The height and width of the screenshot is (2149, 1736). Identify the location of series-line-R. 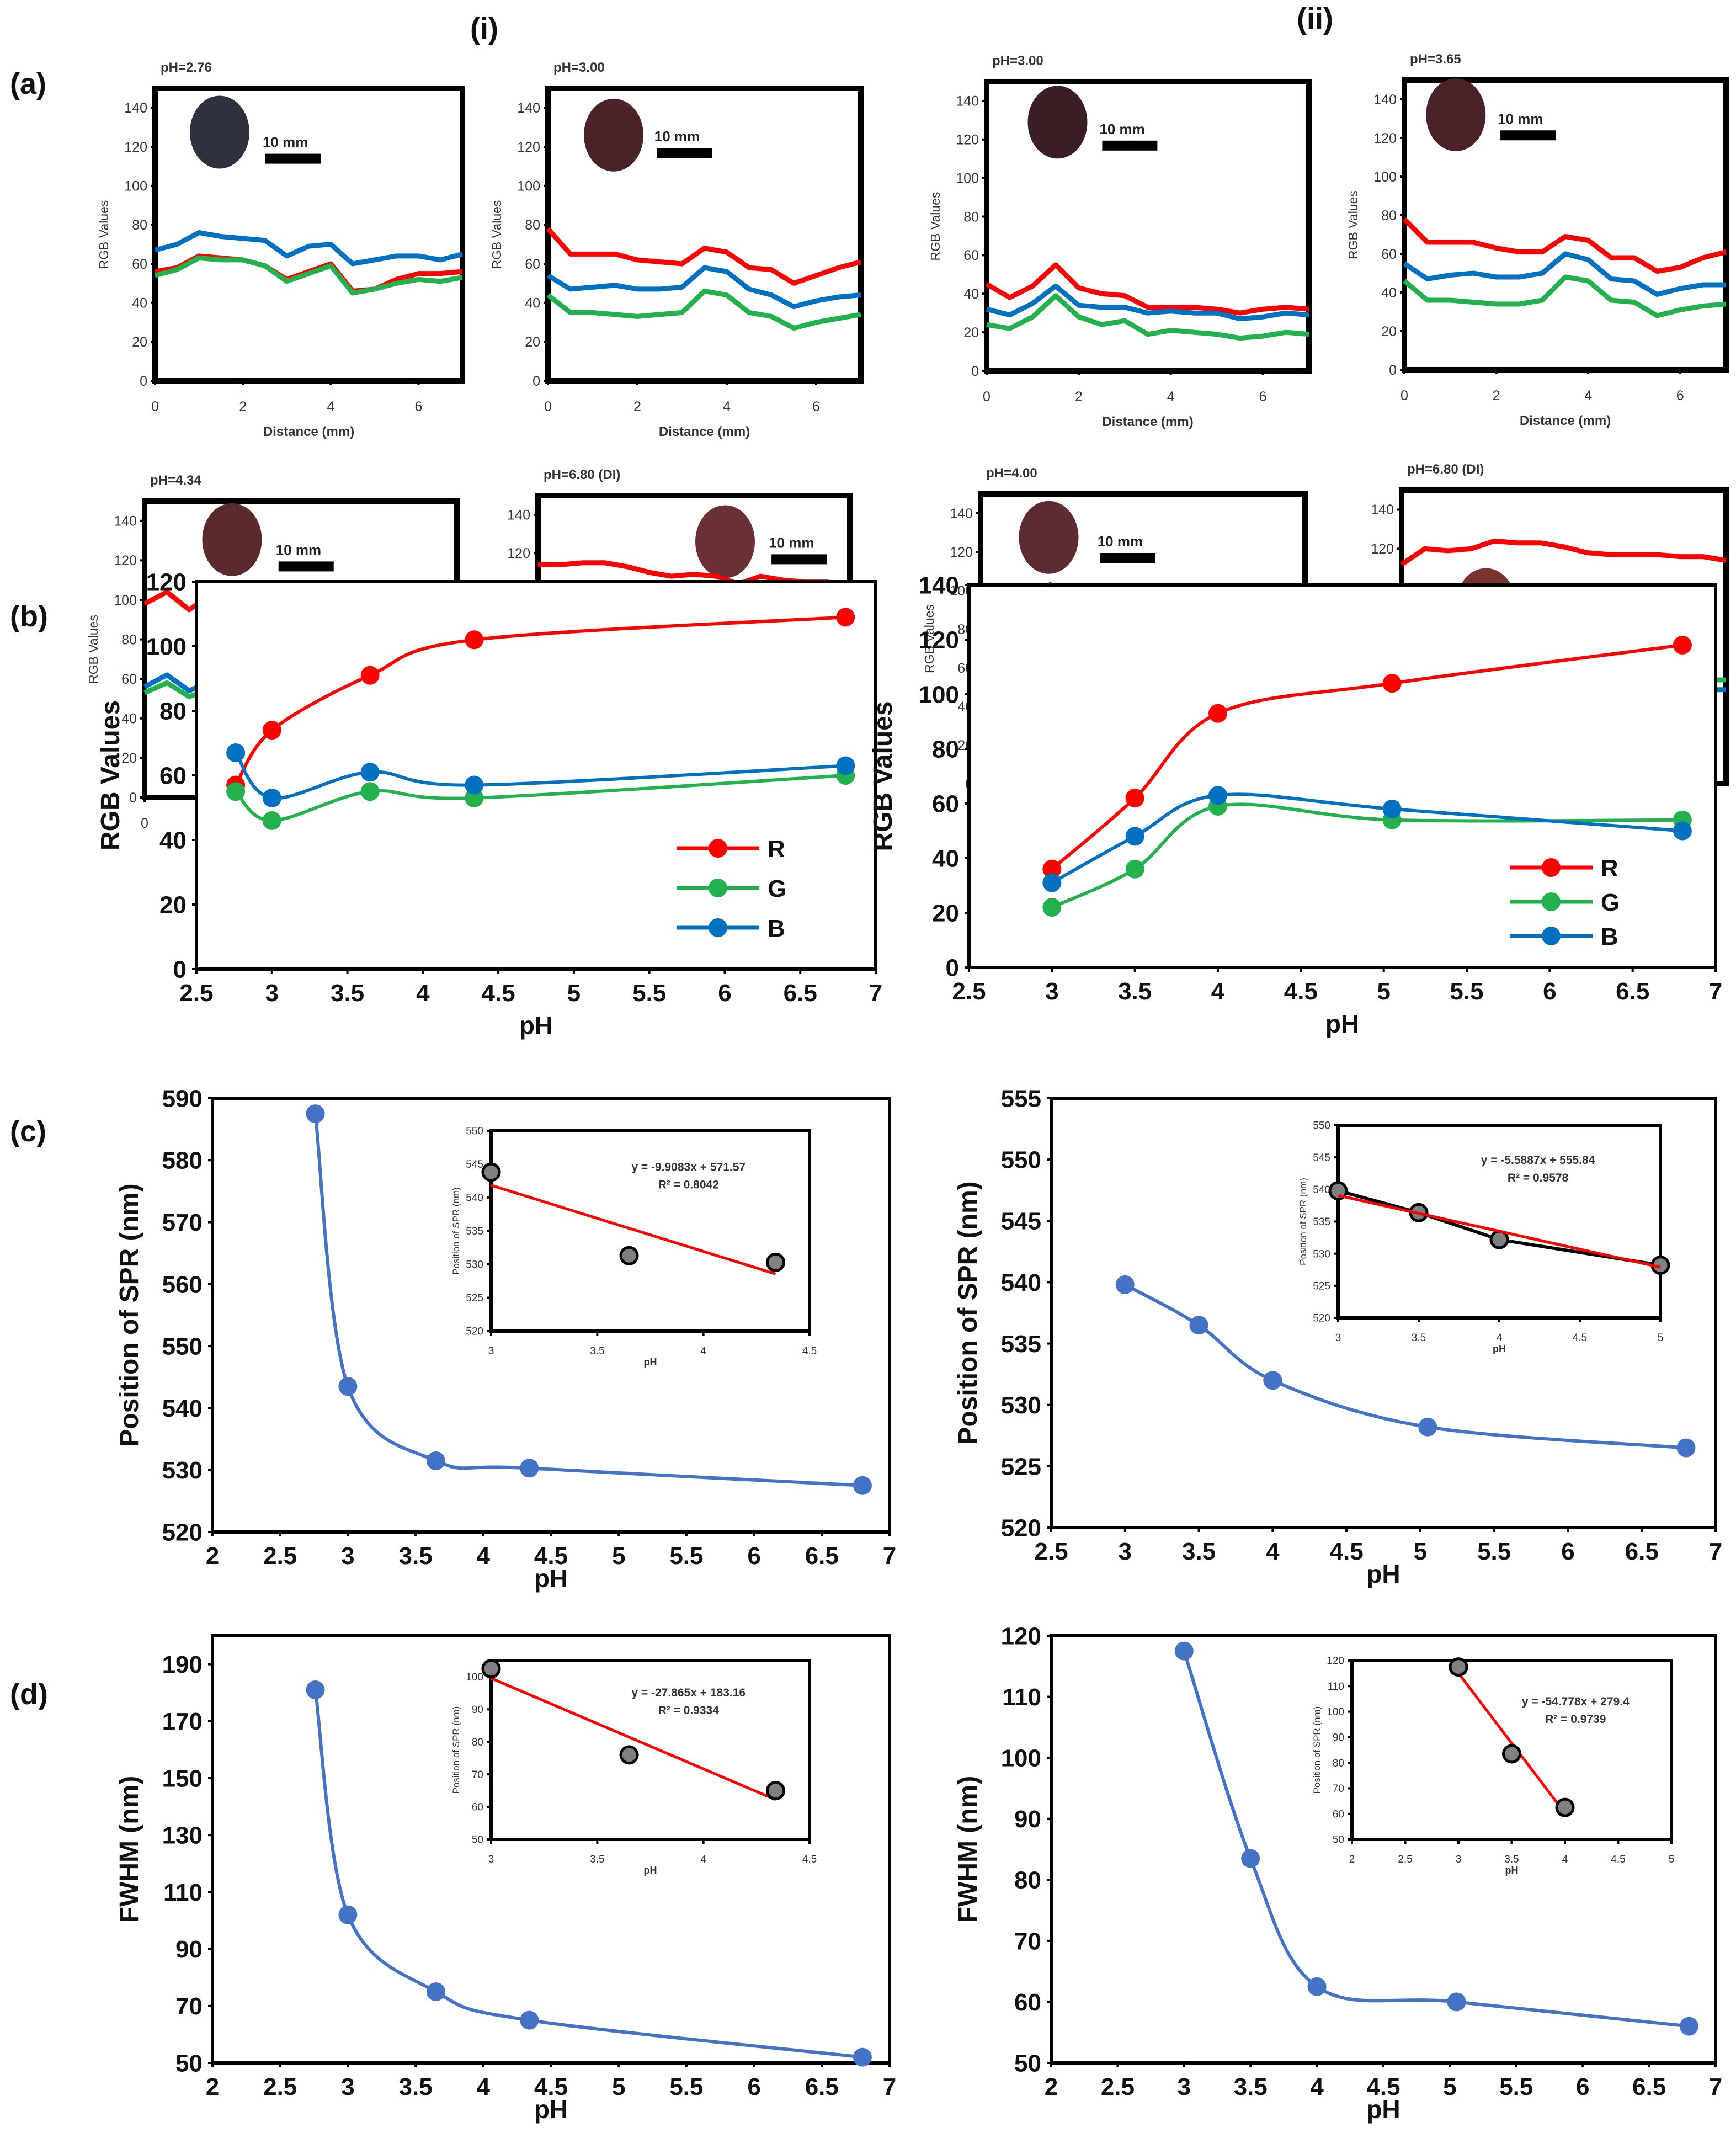
(1563, 552).